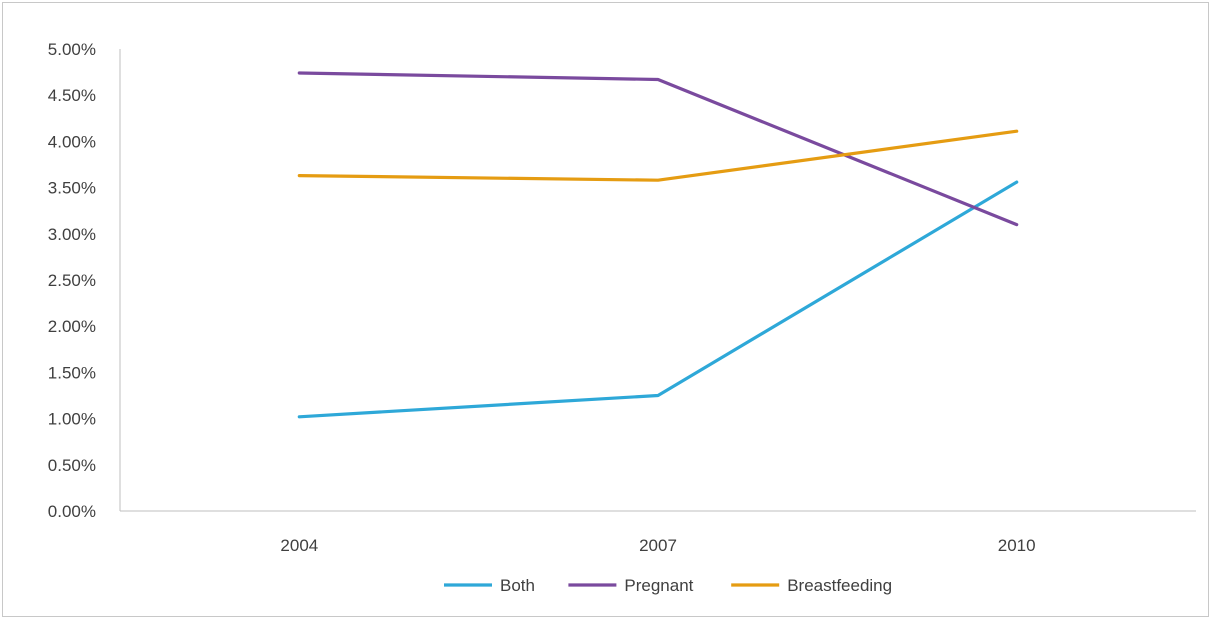  I want to click on legend-item-pregnant: Pregnant, so click(631, 585).